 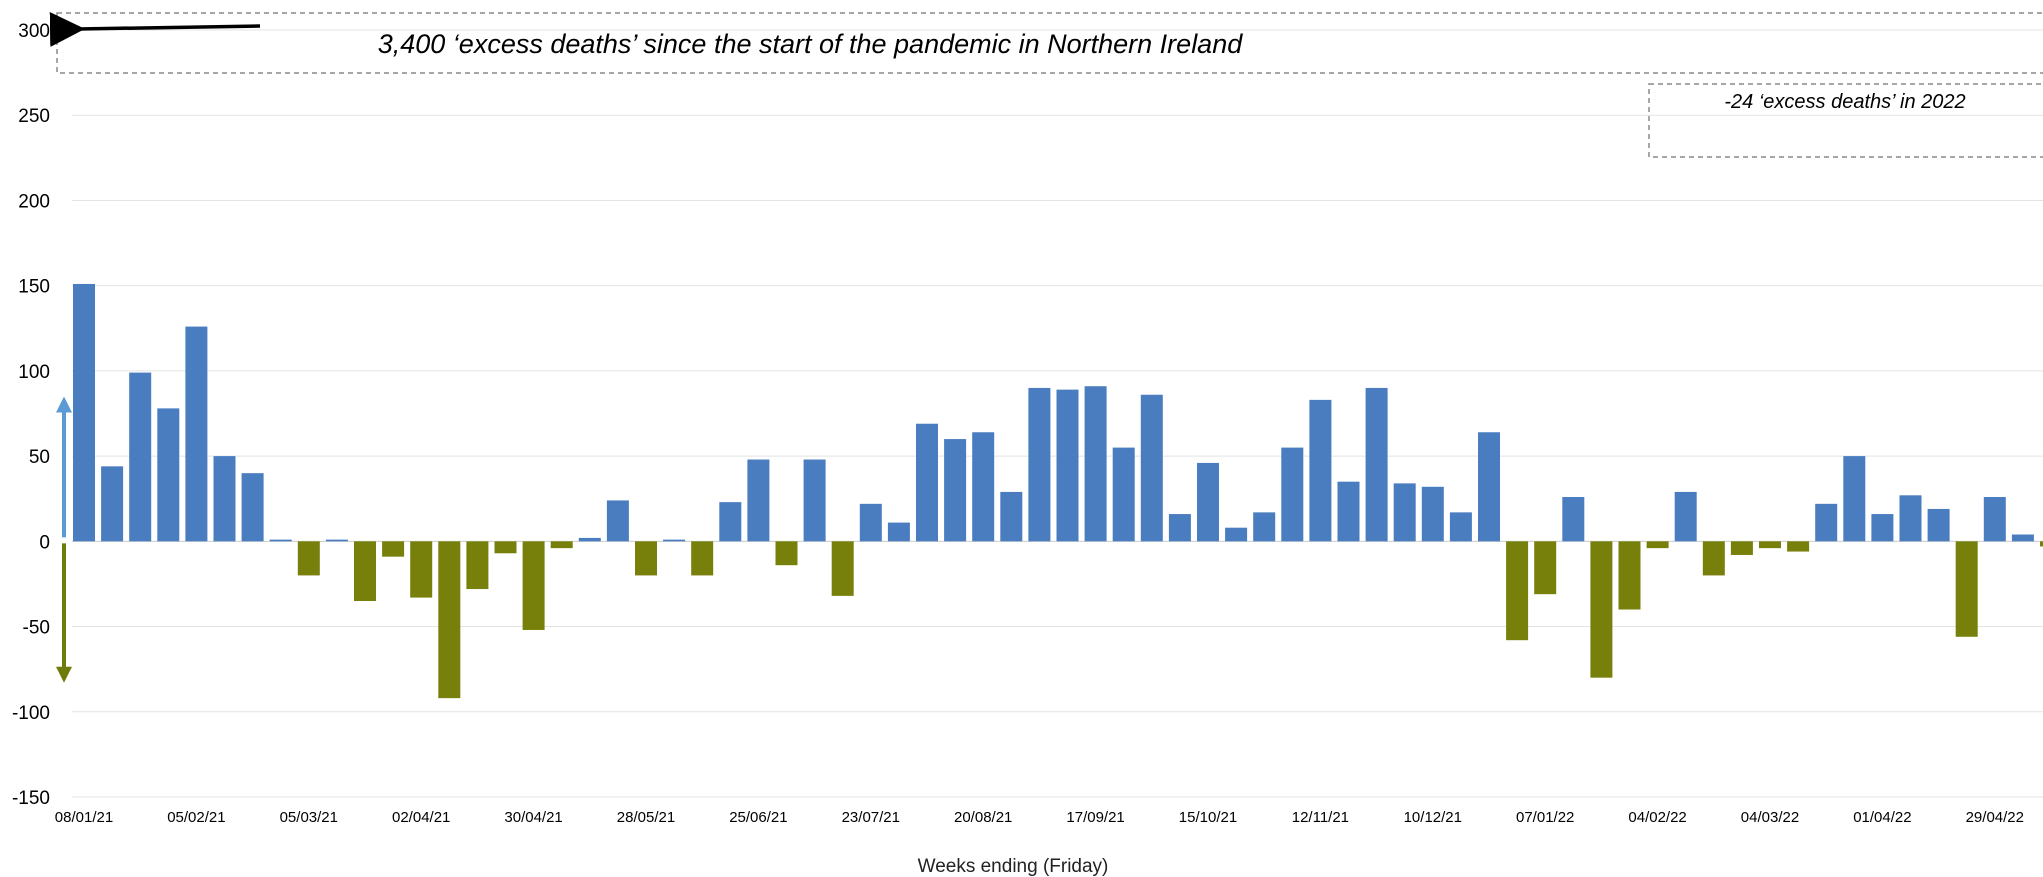 What do you see at coordinates (871, 817) in the screenshot?
I see `x-tick-label: 23/07/21` at bounding box center [871, 817].